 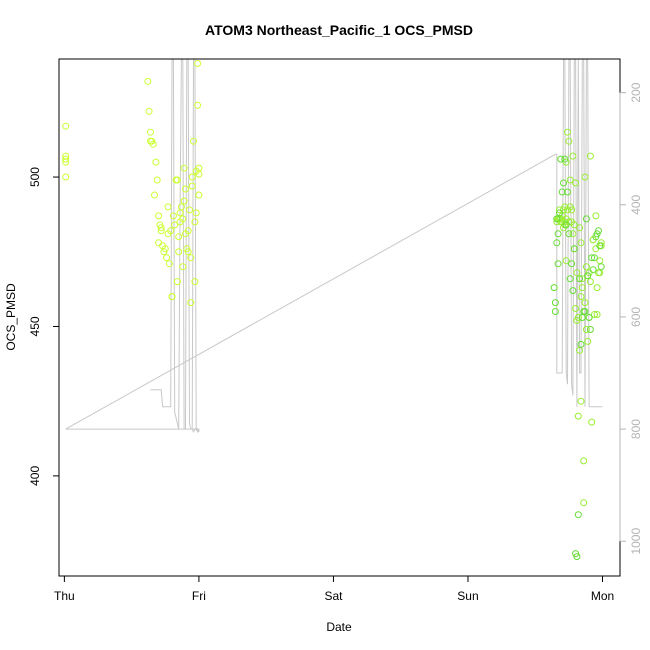 What do you see at coordinates (44, 326) in the screenshot?
I see `y-axis-left: 400 450 500` at bounding box center [44, 326].